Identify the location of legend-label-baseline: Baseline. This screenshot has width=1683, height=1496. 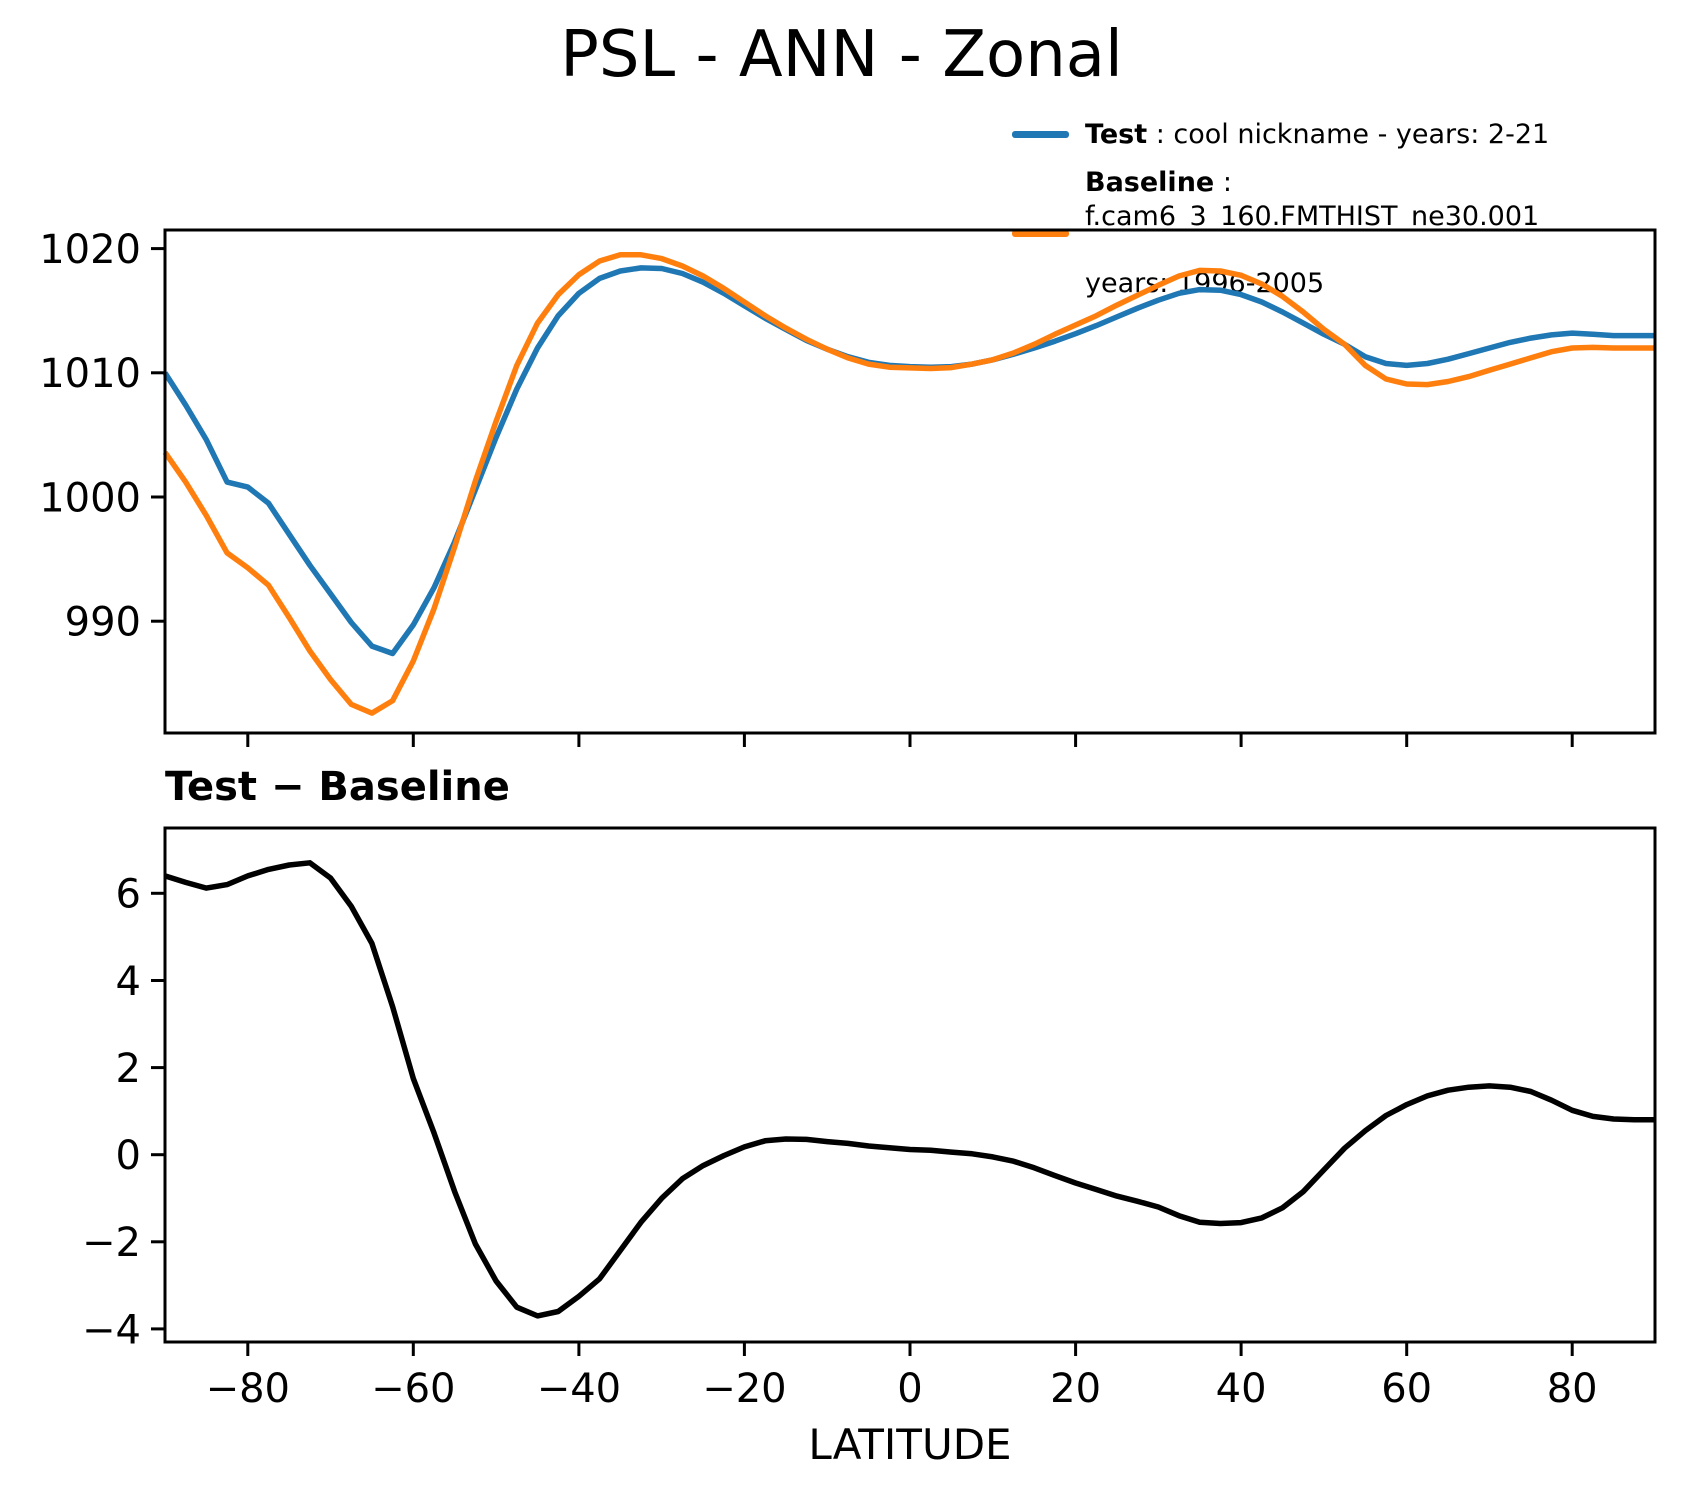
(1150, 182).